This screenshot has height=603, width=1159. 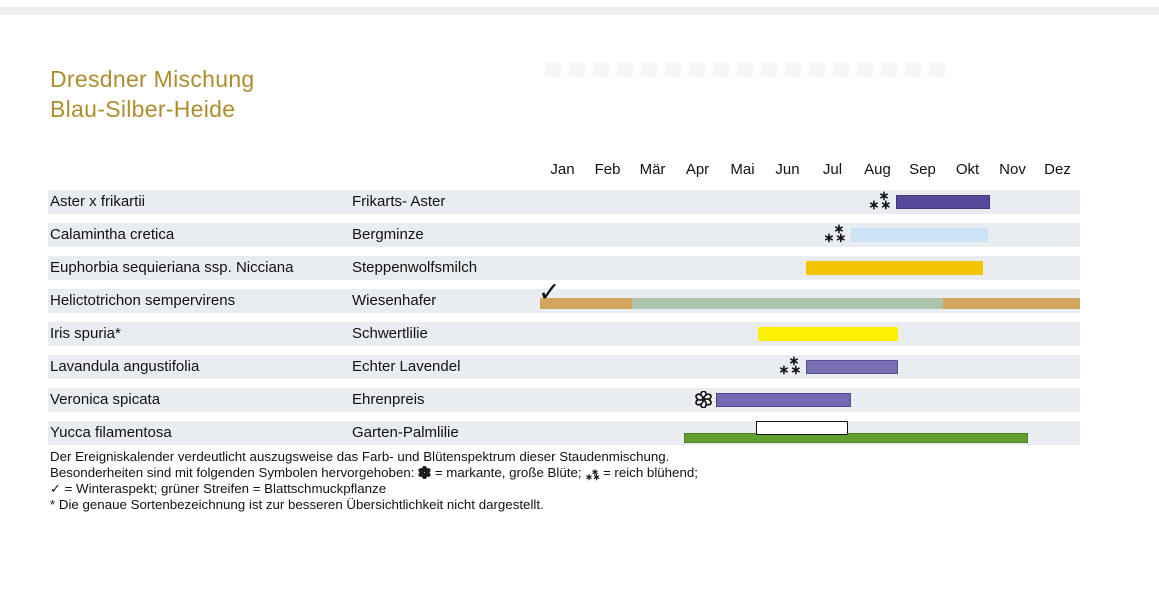 I want to click on month-tick-label: Jul, so click(x=832, y=169).